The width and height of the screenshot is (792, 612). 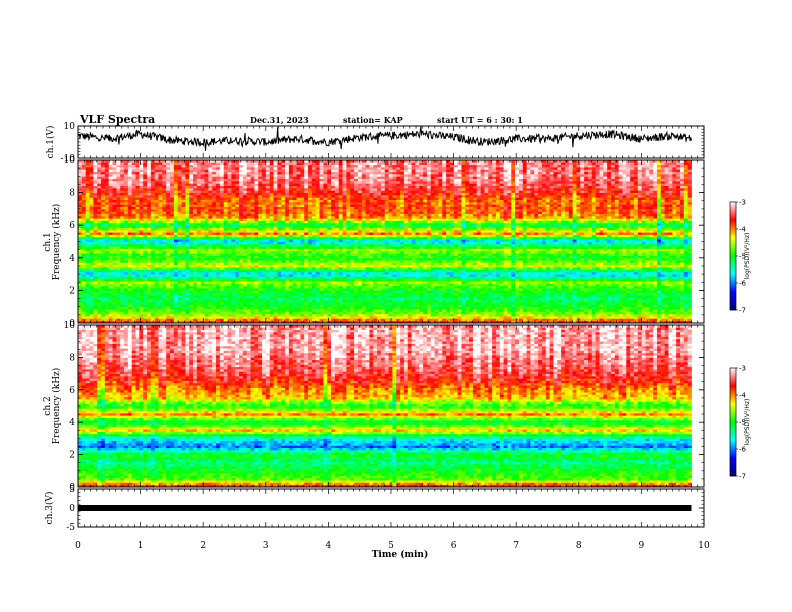 What do you see at coordinates (384, 138) in the screenshot?
I see `ch1-waveform-line` at bounding box center [384, 138].